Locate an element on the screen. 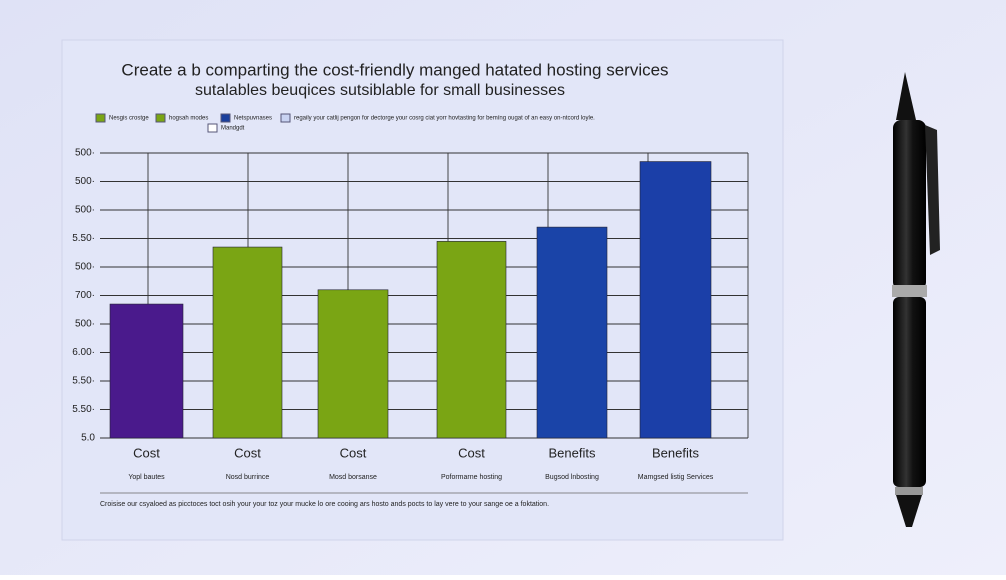 This screenshot has height=580, width=1006. x-sublabel: Yopl bautes is located at coordinates (146, 477).